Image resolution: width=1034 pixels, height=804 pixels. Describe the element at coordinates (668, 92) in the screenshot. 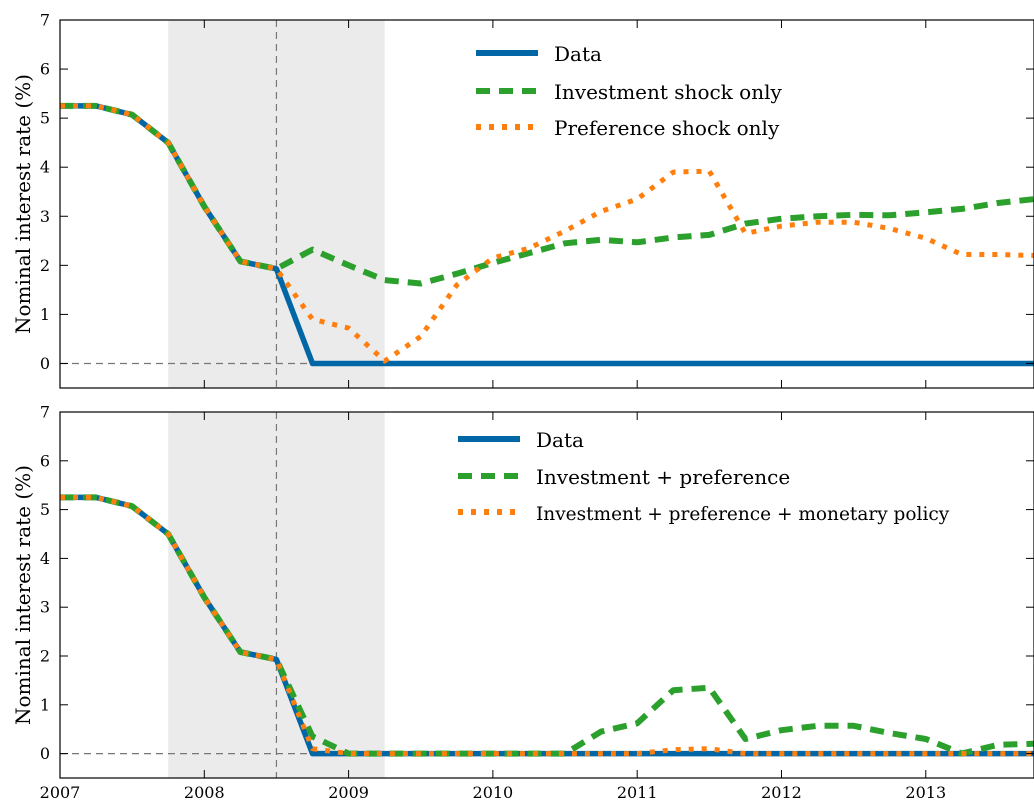

I see `legend-label-investment-shock-only: Investment shock only` at that location.